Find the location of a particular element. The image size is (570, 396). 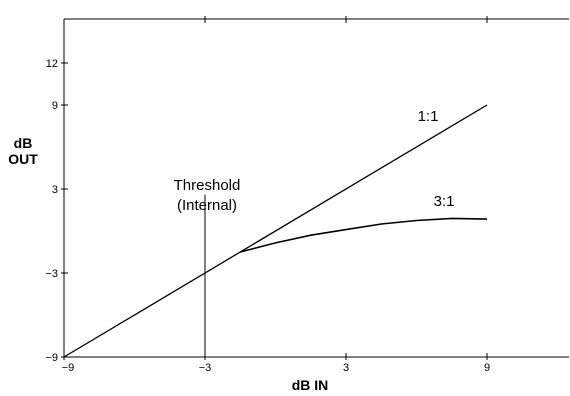

annotations: Threshold (Internal) is located at coordinates (207, 267).